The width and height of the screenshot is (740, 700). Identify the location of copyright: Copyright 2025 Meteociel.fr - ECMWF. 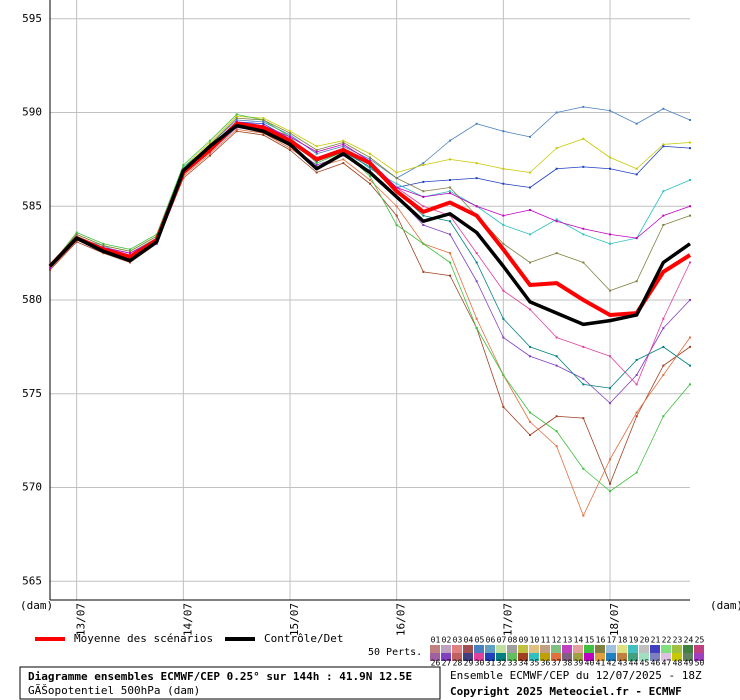
(566, 691).